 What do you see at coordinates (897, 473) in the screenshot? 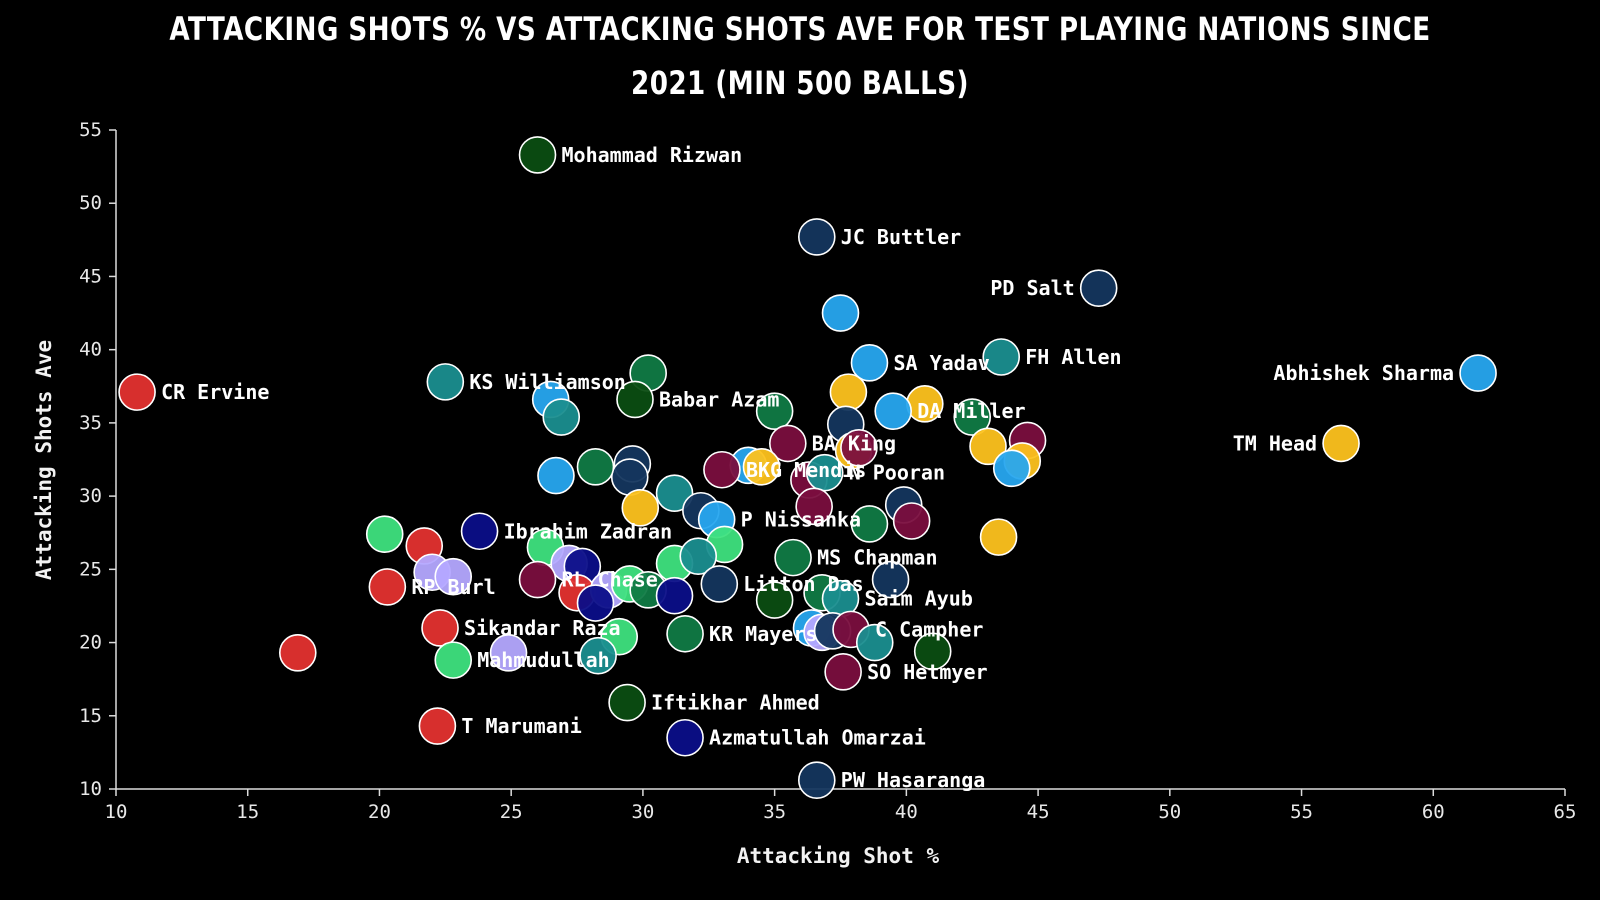
I see `point-label: N Pooran` at bounding box center [897, 473].